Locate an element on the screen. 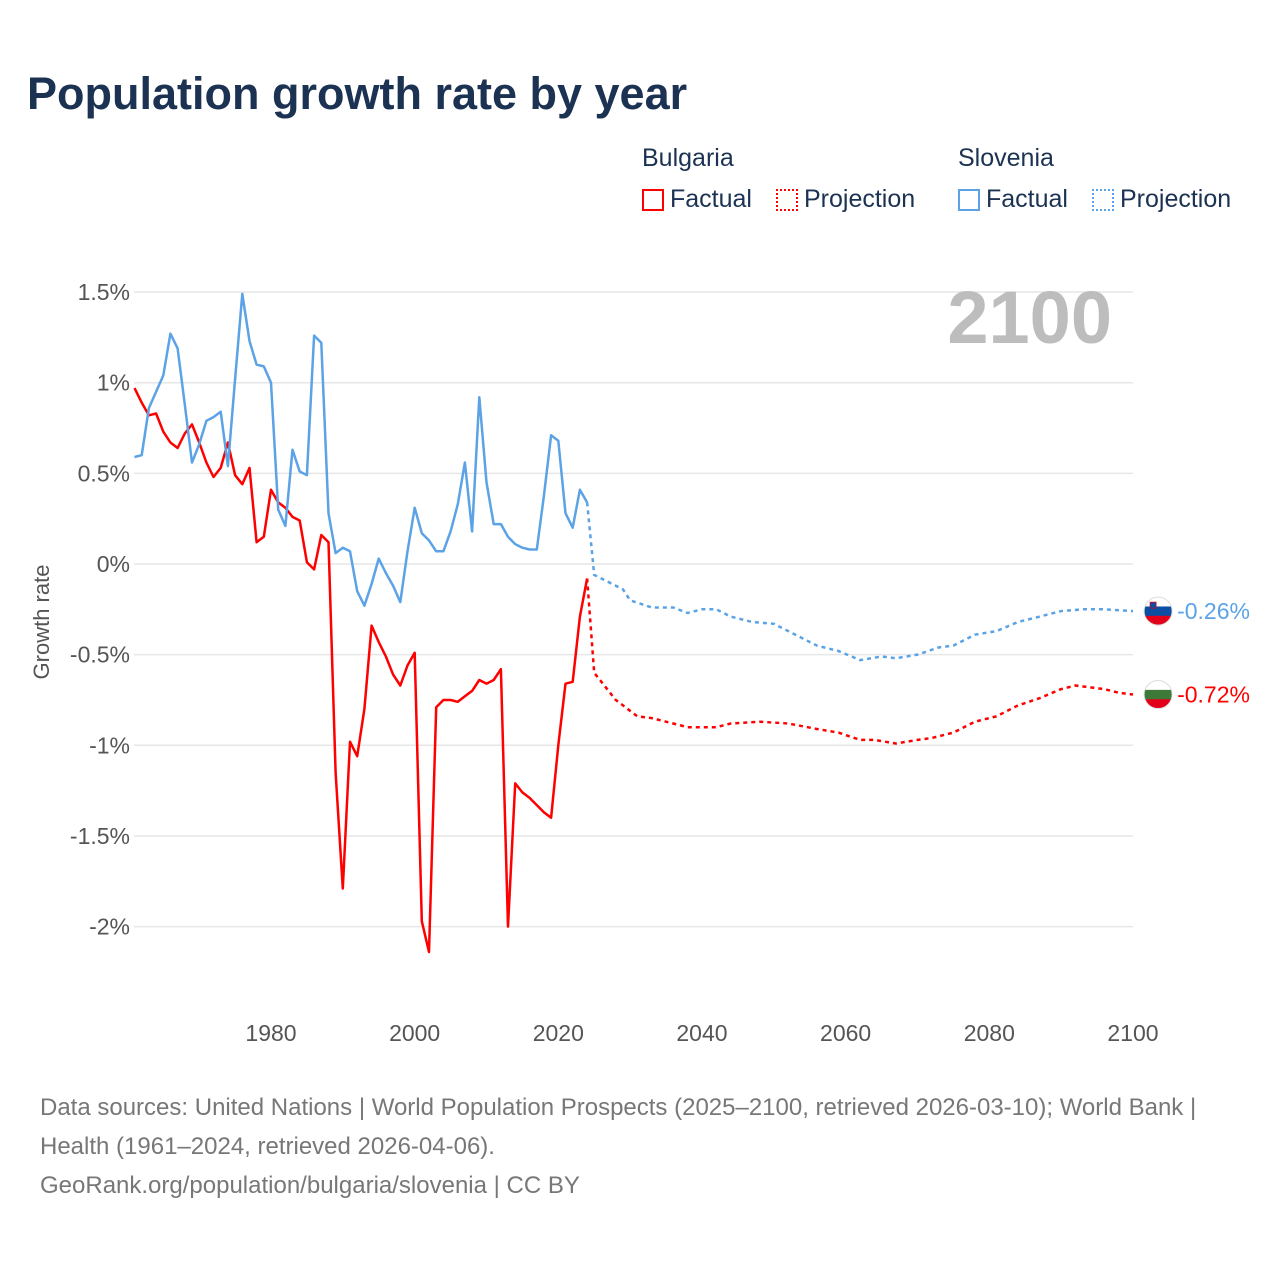 The width and height of the screenshot is (1280, 1280). slovenia-factual-line is located at coordinates (361, 449).